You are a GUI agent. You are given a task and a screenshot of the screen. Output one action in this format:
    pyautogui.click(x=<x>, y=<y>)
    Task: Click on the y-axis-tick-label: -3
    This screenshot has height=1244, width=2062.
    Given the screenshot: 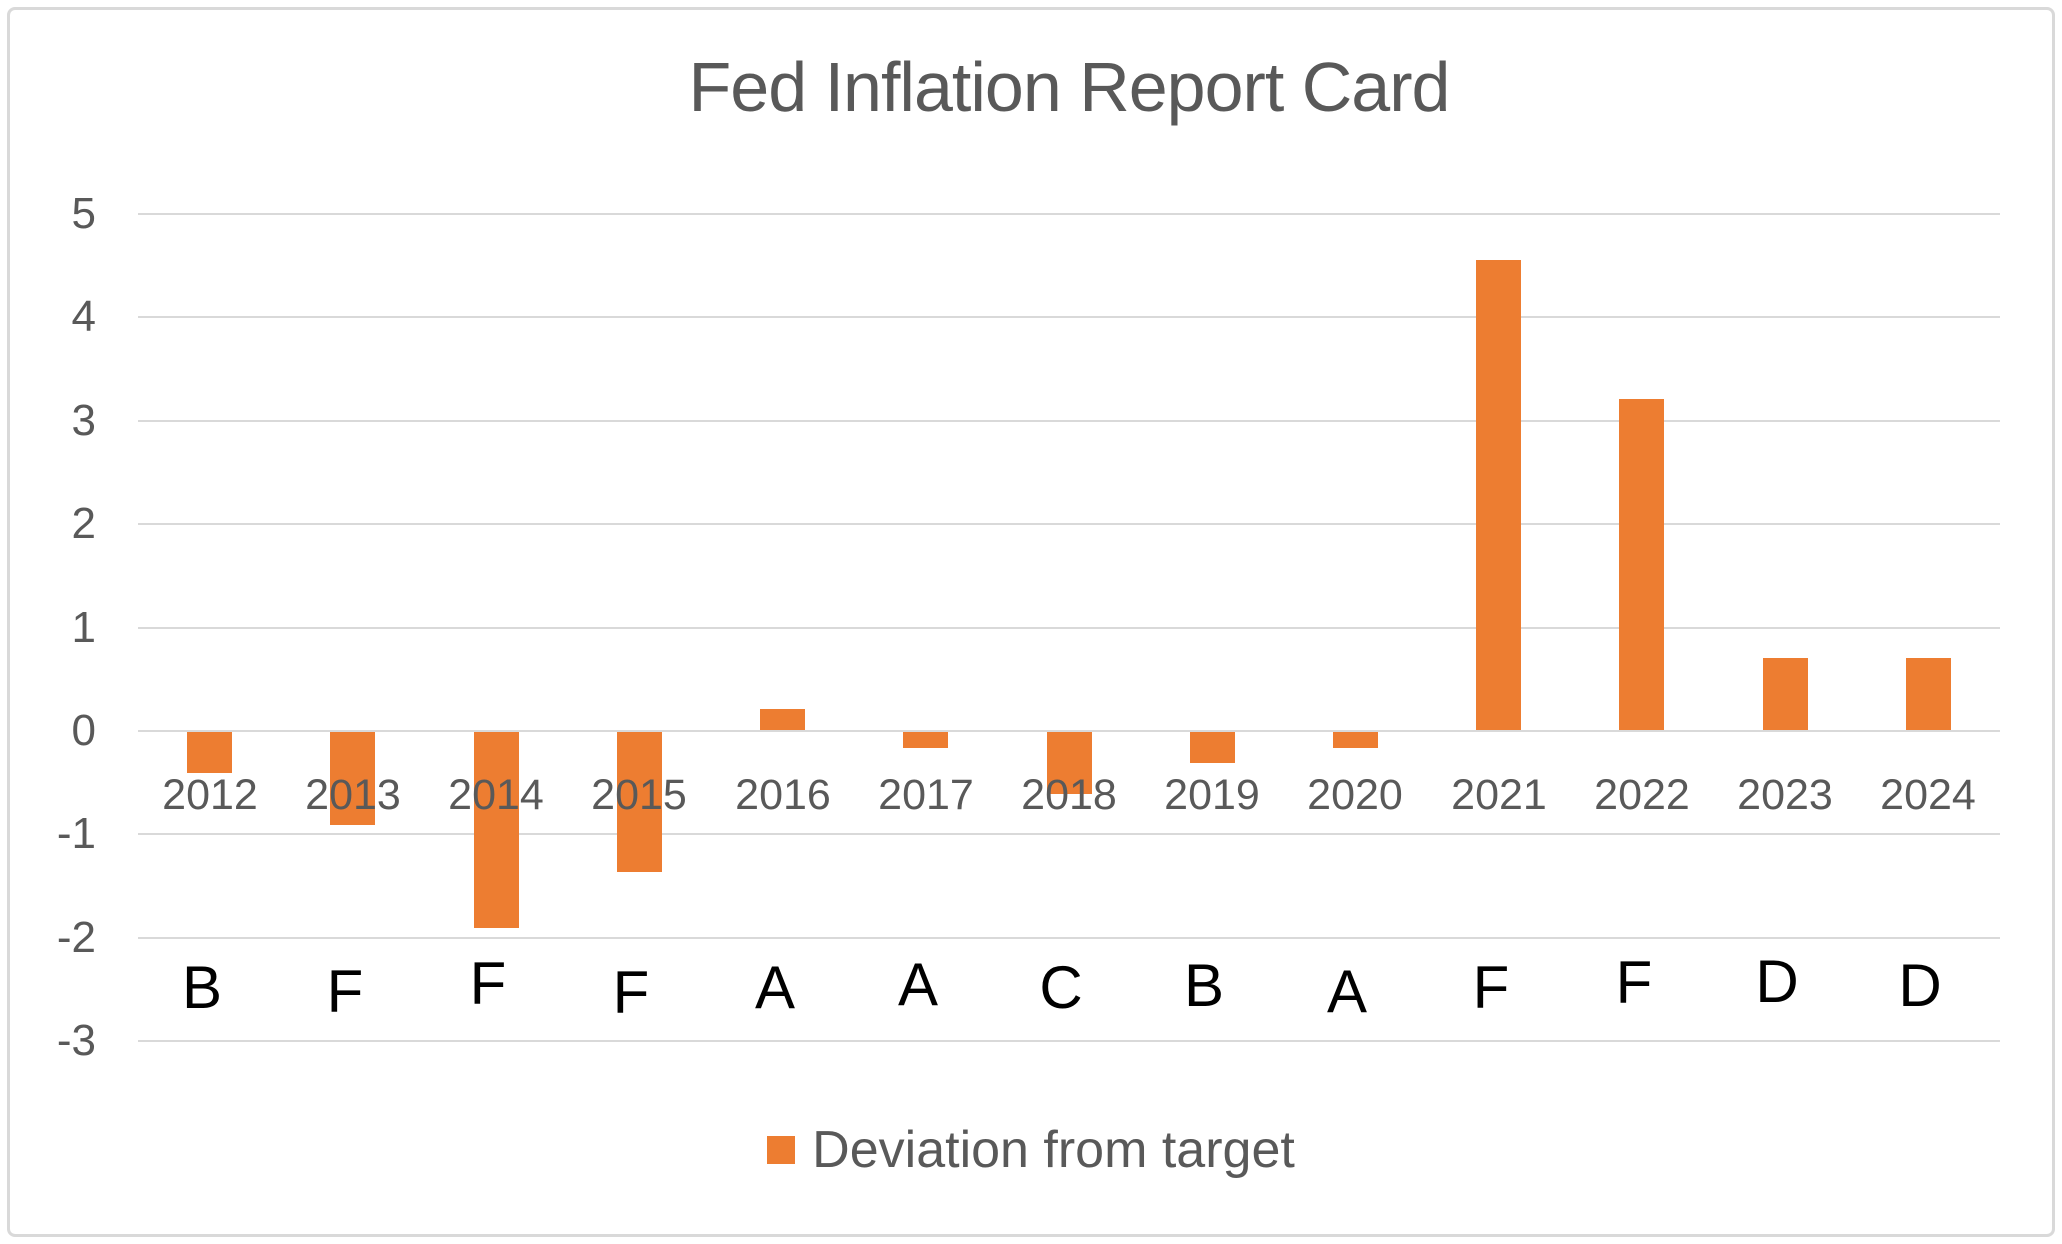 What is the action you would take?
    pyautogui.click(x=76, y=1041)
    